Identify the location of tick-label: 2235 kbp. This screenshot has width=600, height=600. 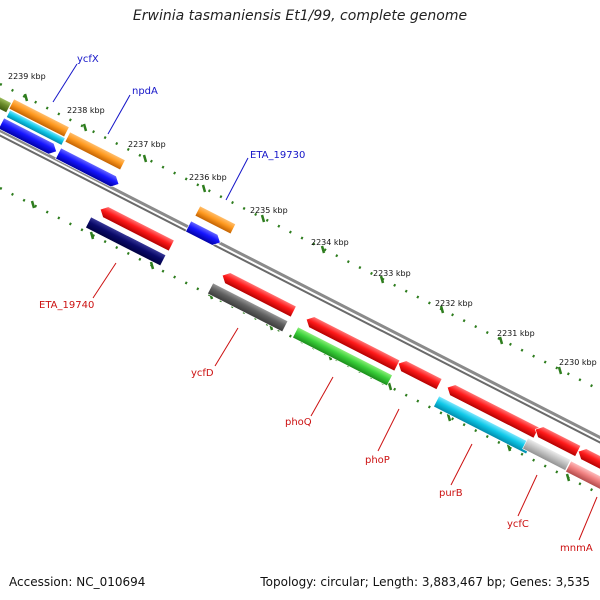
(269, 210).